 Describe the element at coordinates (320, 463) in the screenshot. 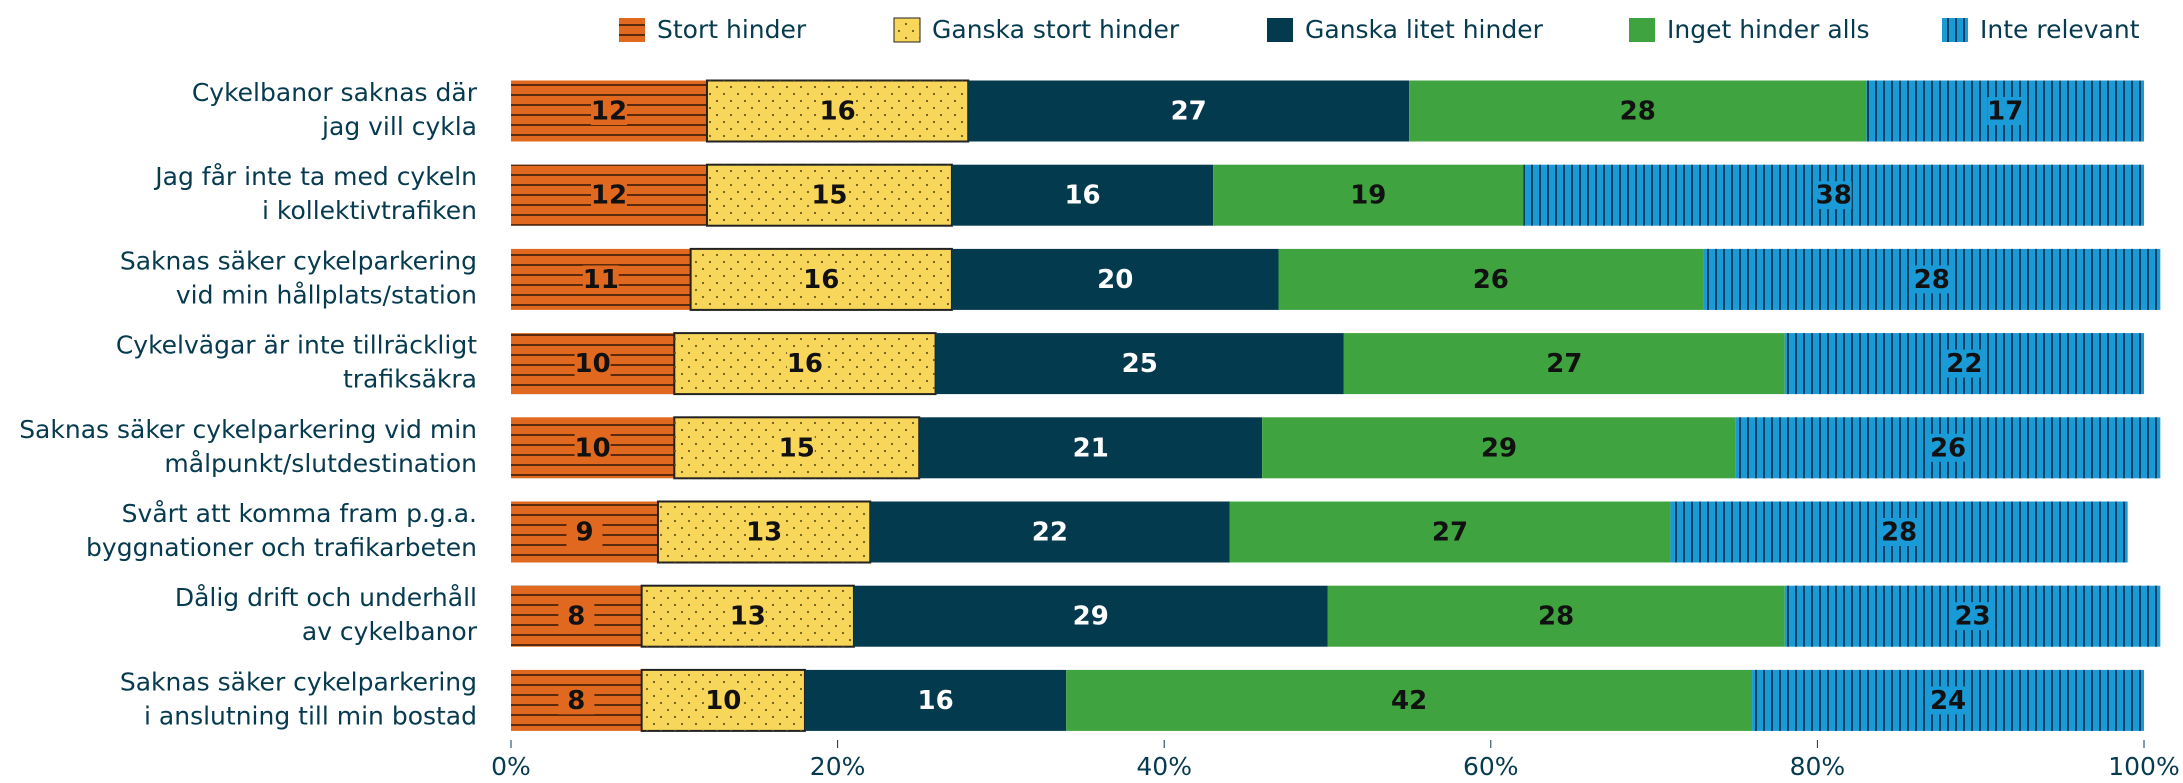

I see `category-line: målpunkt/slutdestination` at that location.